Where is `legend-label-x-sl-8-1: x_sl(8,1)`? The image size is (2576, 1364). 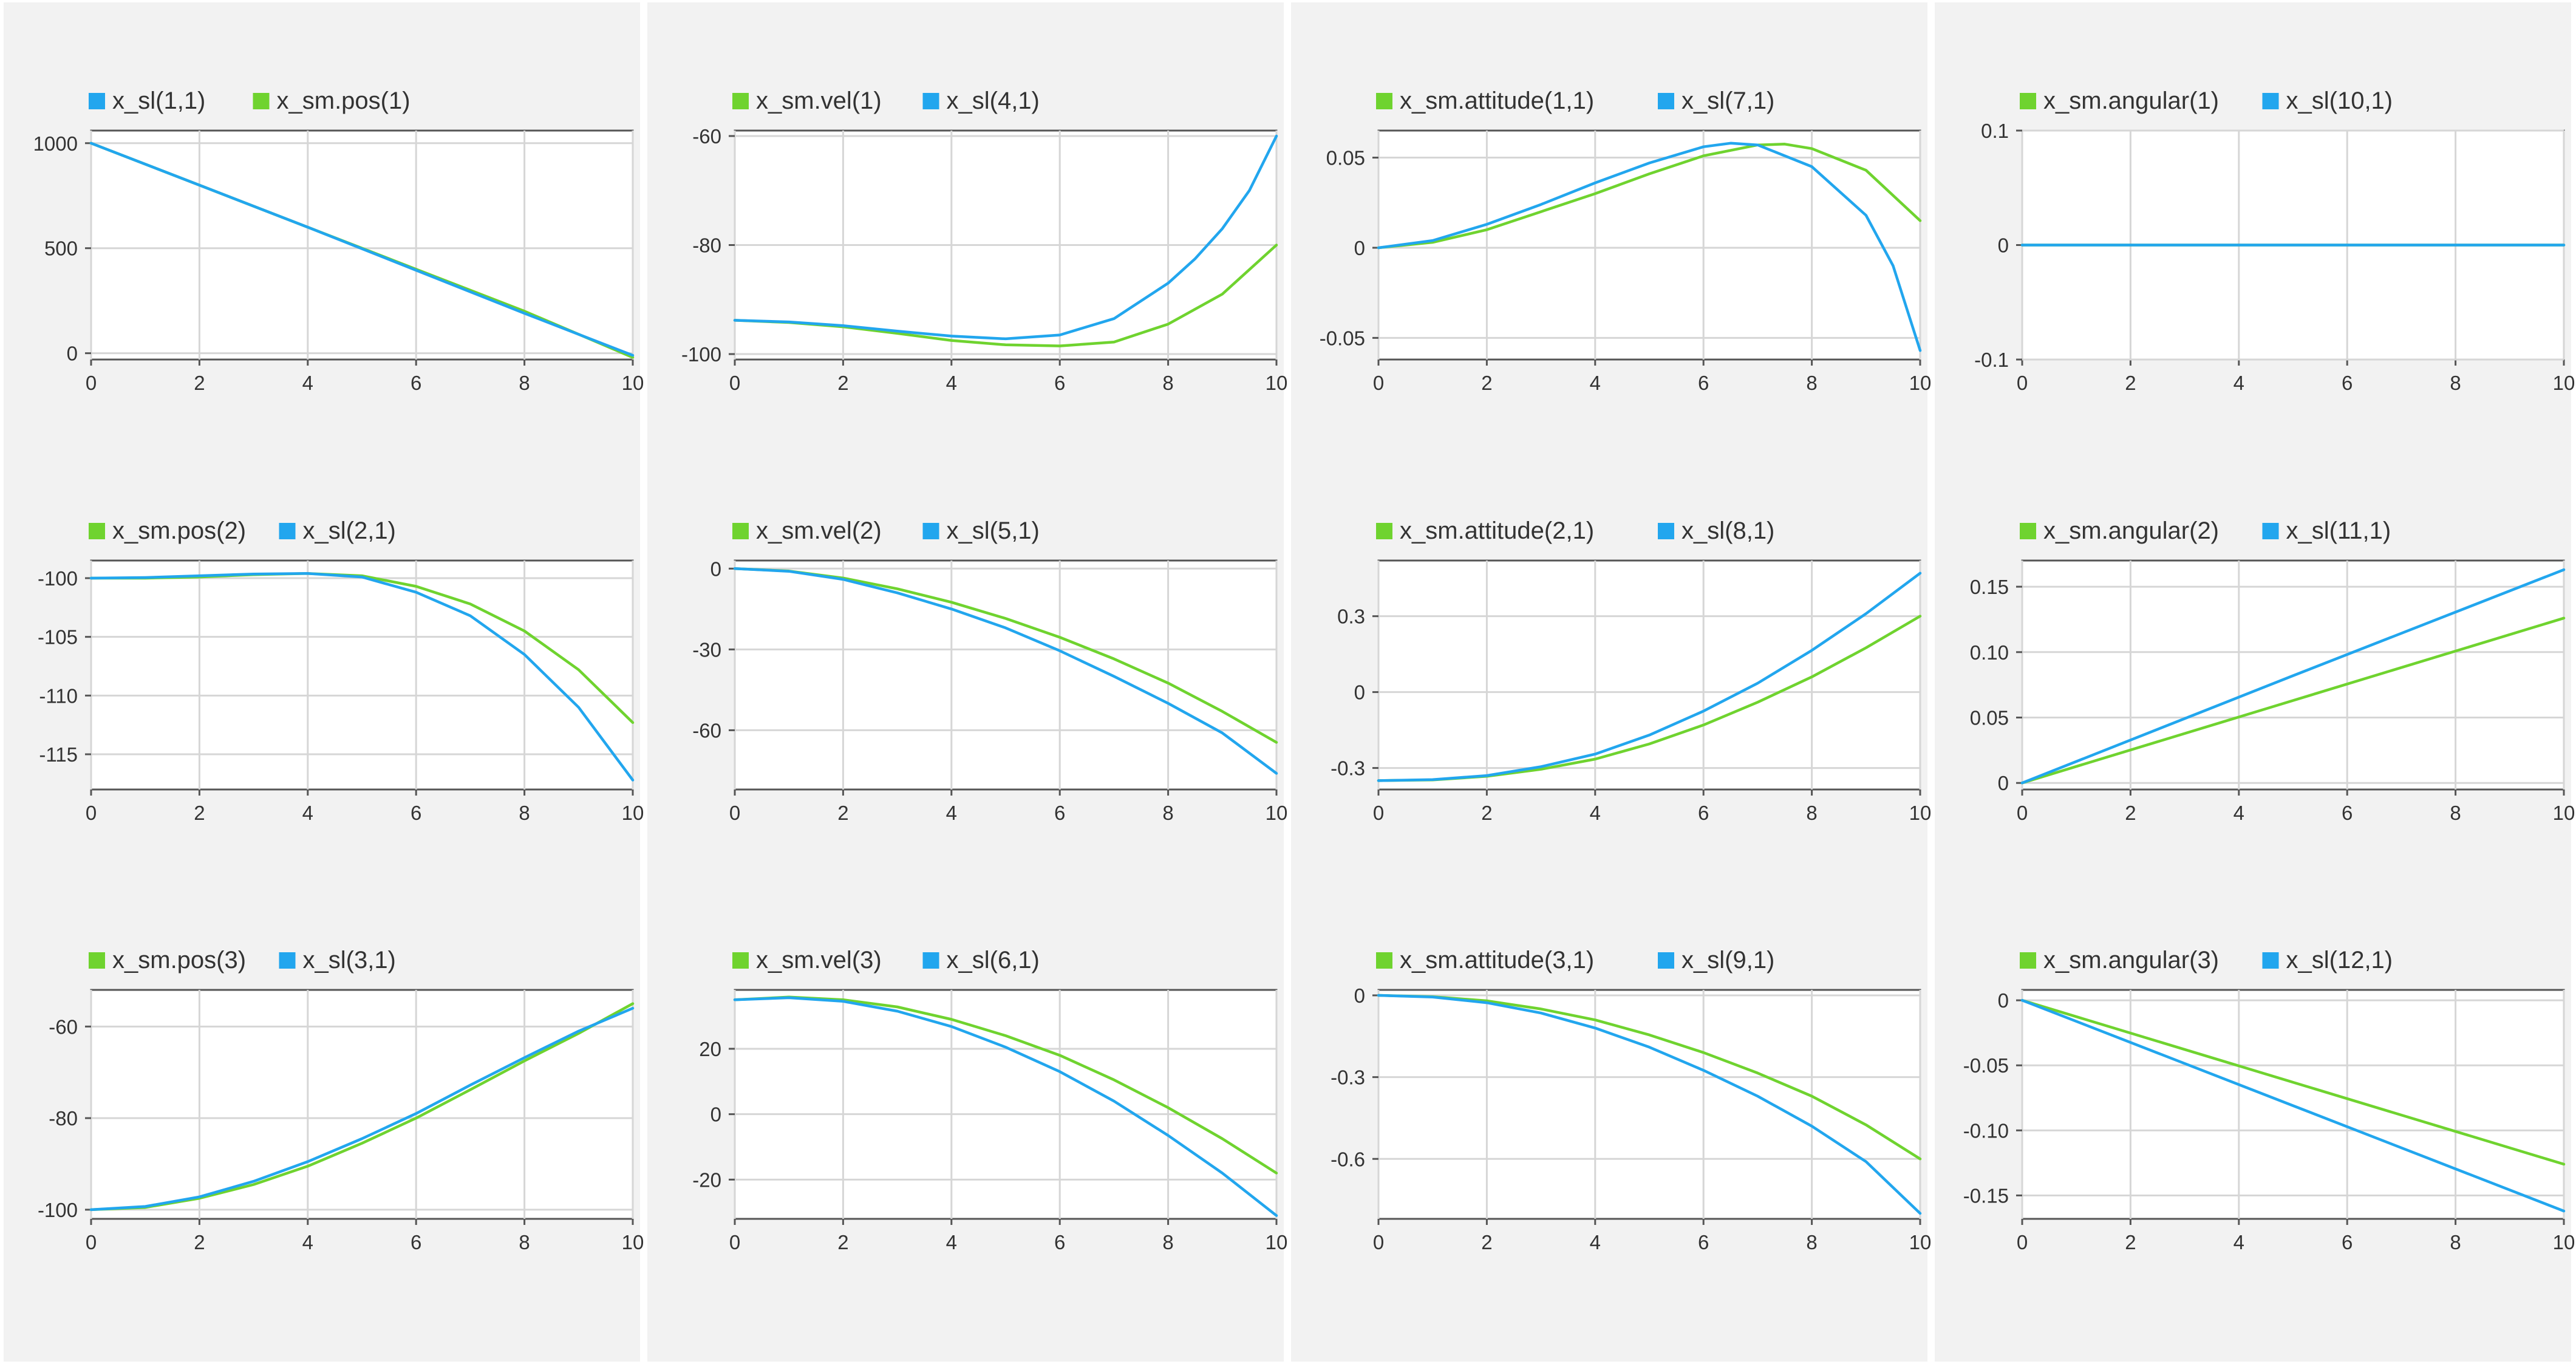 legend-label-x-sl-8-1: x_sl(8,1) is located at coordinates (1728, 530).